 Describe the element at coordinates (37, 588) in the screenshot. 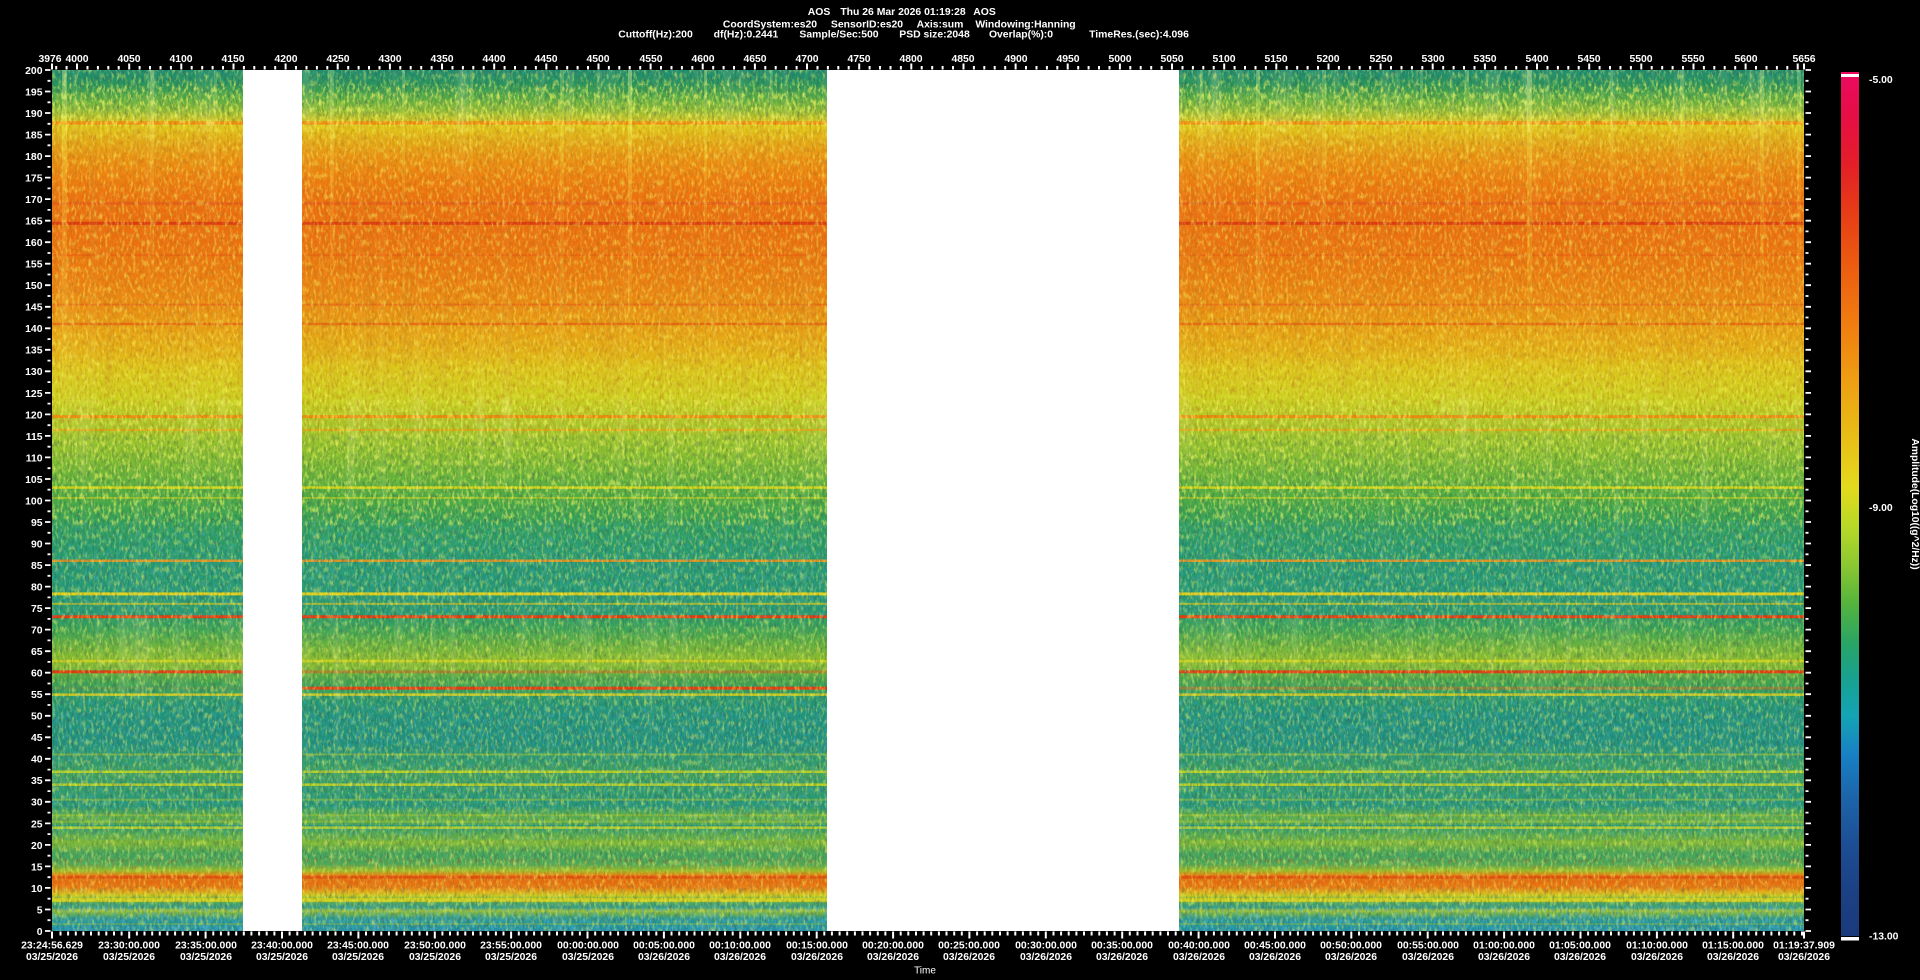

I see `svg-text: 80` at that location.